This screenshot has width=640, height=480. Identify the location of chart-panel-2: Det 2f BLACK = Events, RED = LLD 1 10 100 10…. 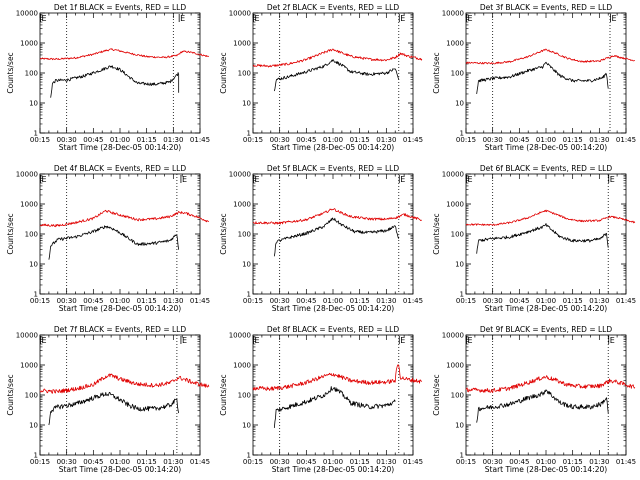
(321, 77).